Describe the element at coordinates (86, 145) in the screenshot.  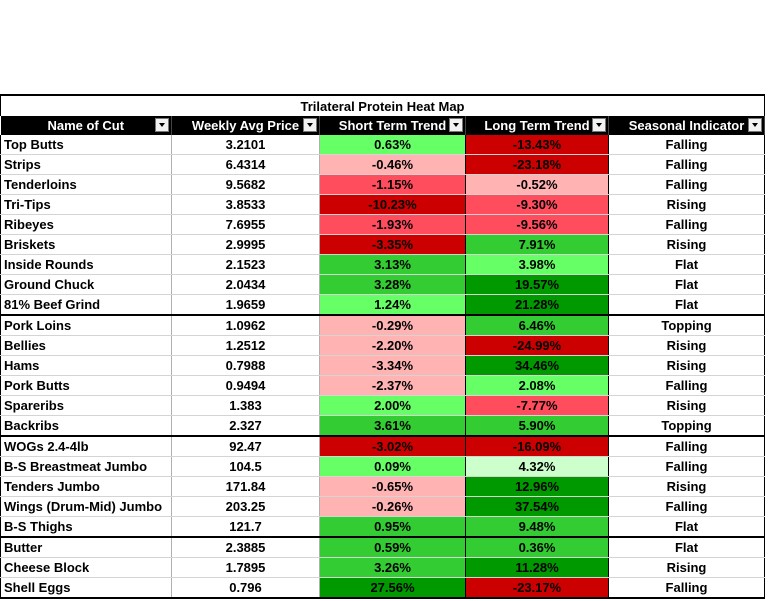
I see `cut-name-cell: Top Butts` at that location.